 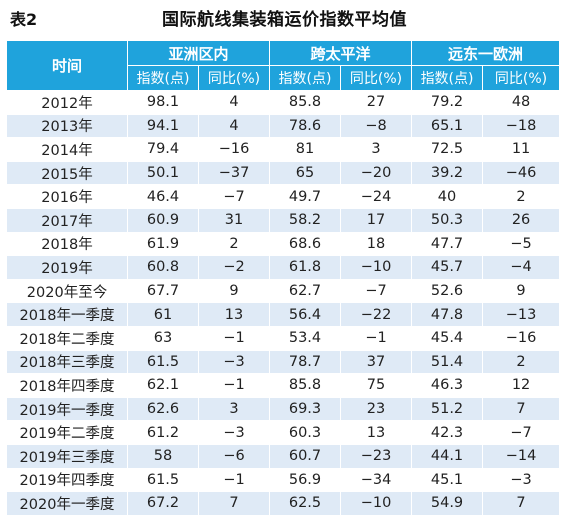 What do you see at coordinates (283, 385) in the screenshot?
I see `table-row: 2018年四季度 62.1 −1 85.8 75 46.3 12` at bounding box center [283, 385].